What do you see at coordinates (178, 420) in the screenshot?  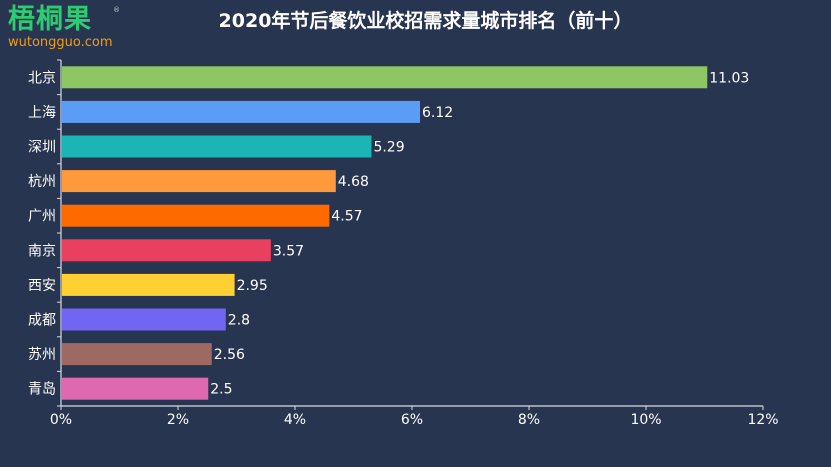 I see `x-tick-label: 2%` at bounding box center [178, 420].